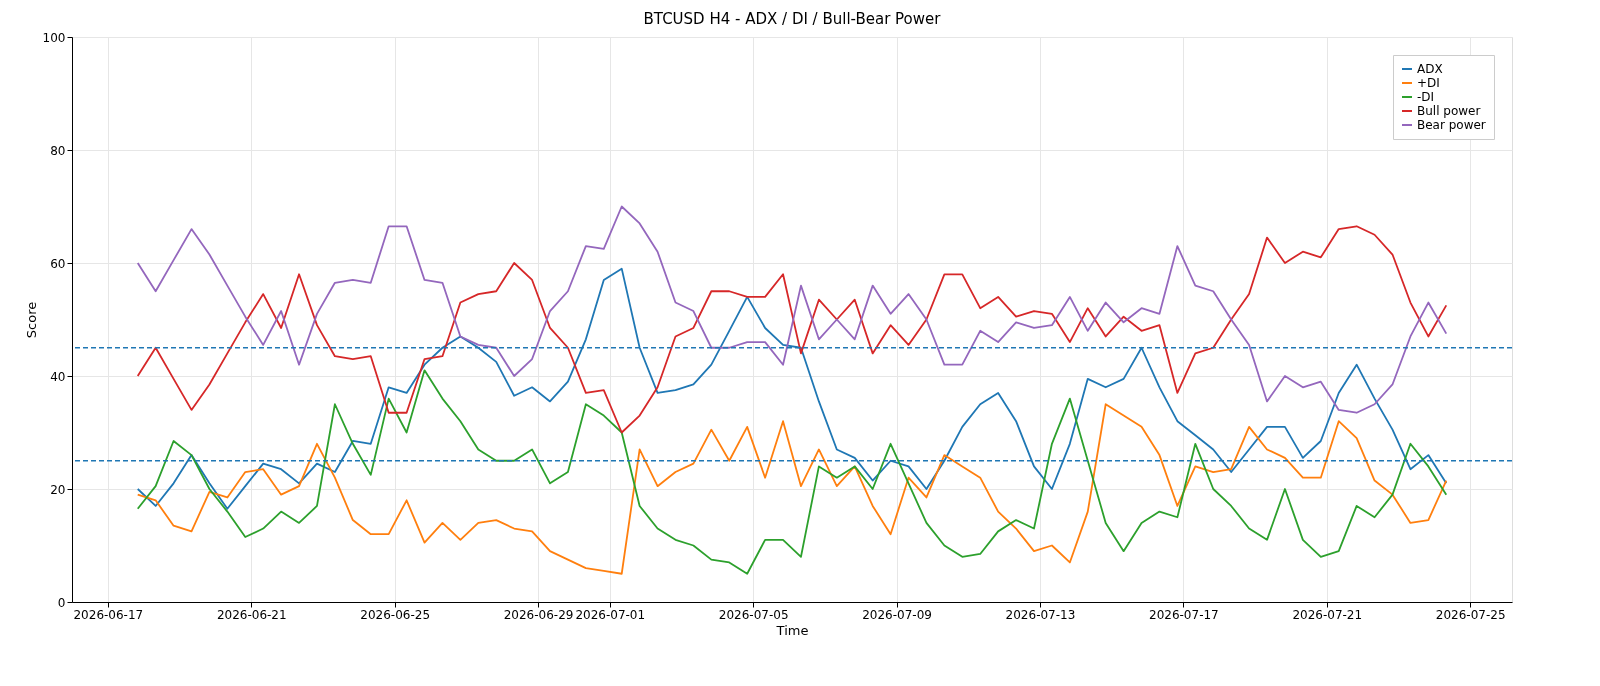 The height and width of the screenshot is (686, 1600). I want to click on y-tick-label: 0, so click(61, 602).